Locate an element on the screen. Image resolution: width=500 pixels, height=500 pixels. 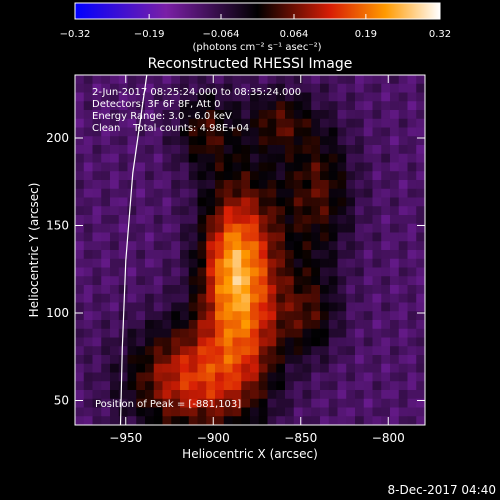
colorbar-tick-label: 0.064 is located at coordinates (294, 34).